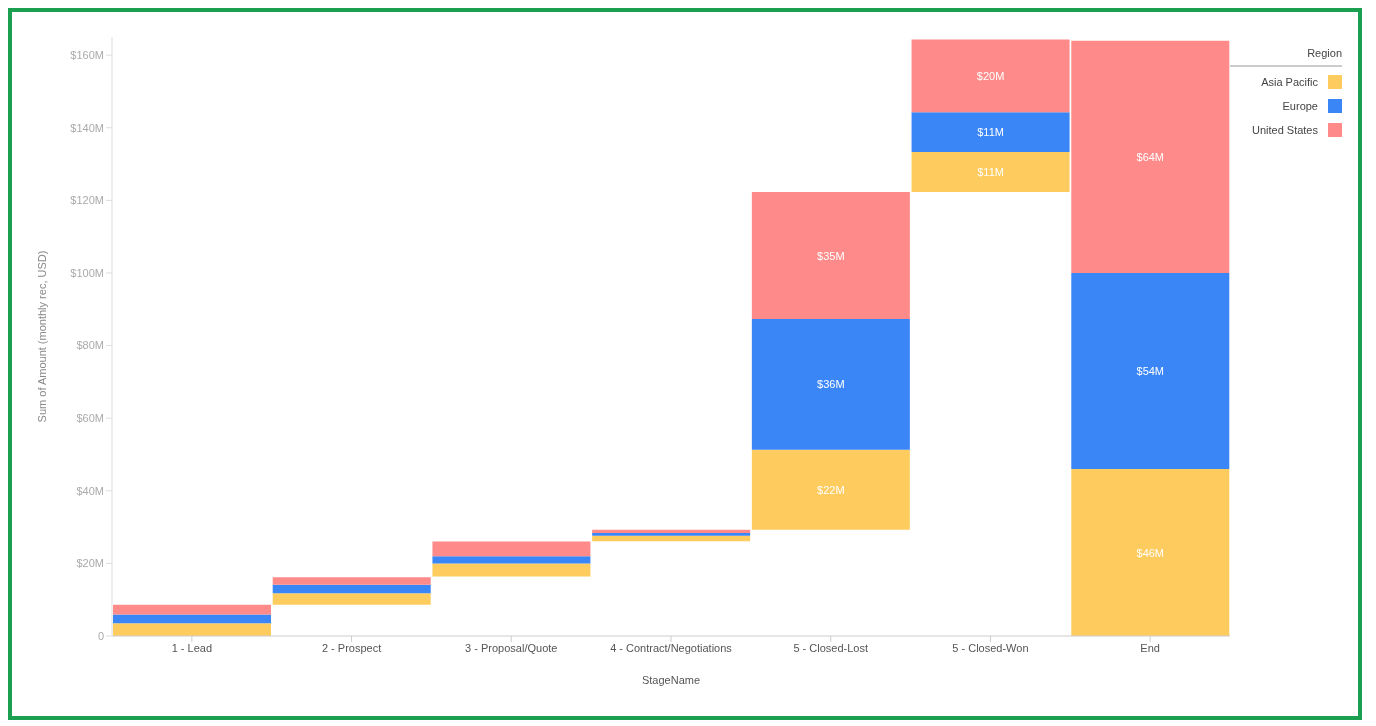 The image size is (1376, 726). Describe the element at coordinates (990, 75) in the screenshot. I see `data-label: $20M` at that location.